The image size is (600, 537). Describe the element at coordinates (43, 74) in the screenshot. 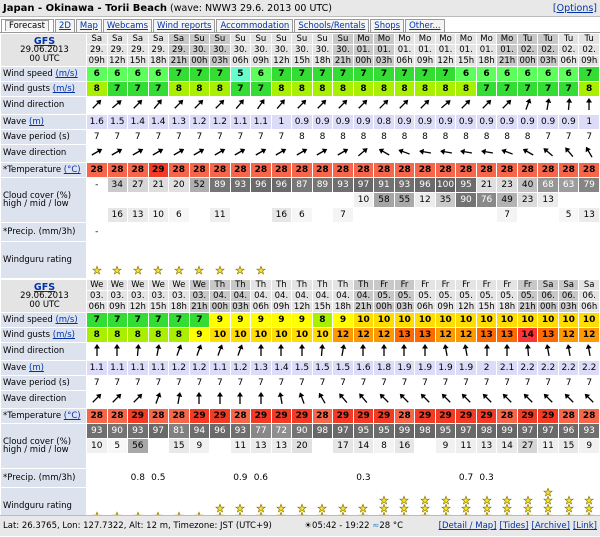

I see `row-label: Wind speed (m/s)` at that location.